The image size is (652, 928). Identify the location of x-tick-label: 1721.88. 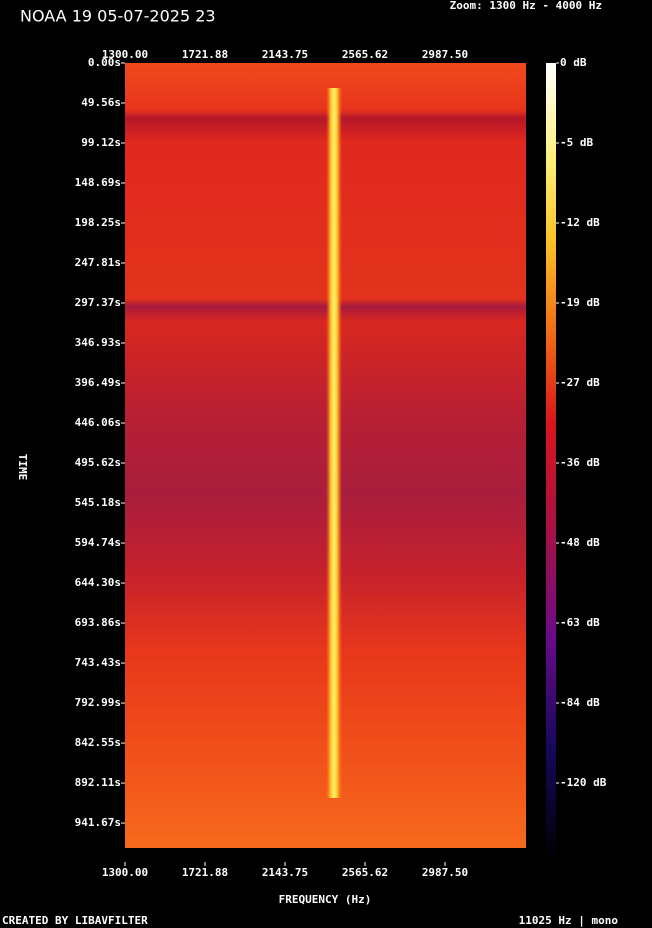
(205, 872).